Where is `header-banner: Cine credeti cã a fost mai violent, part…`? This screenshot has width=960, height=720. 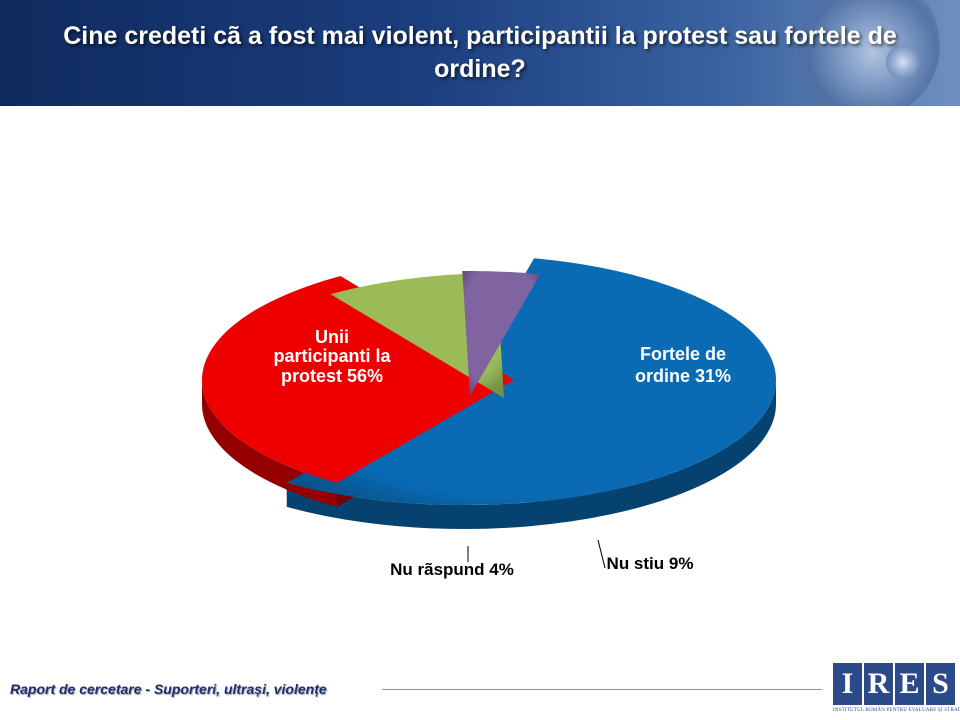
header-banner: Cine credeti cã a fost mai violent, part… is located at coordinates (480, 53).